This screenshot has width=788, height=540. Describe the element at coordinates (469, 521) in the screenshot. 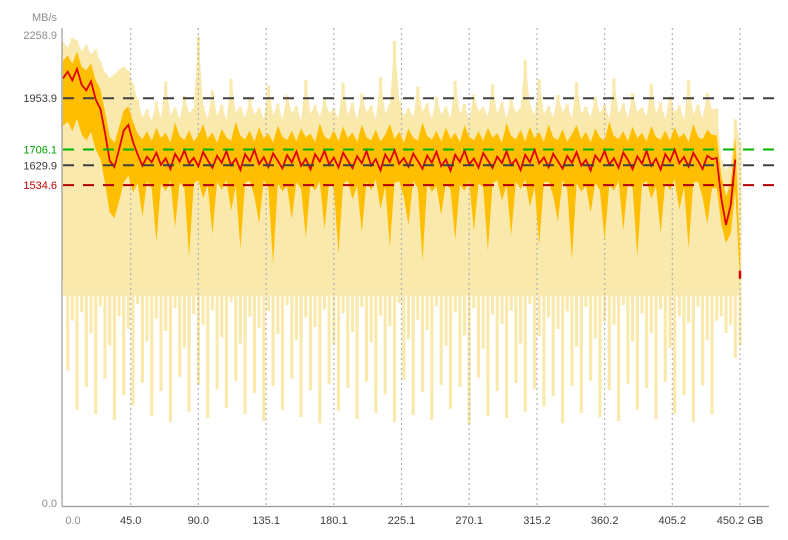

I see `x-tick-label: 270.1` at that location.